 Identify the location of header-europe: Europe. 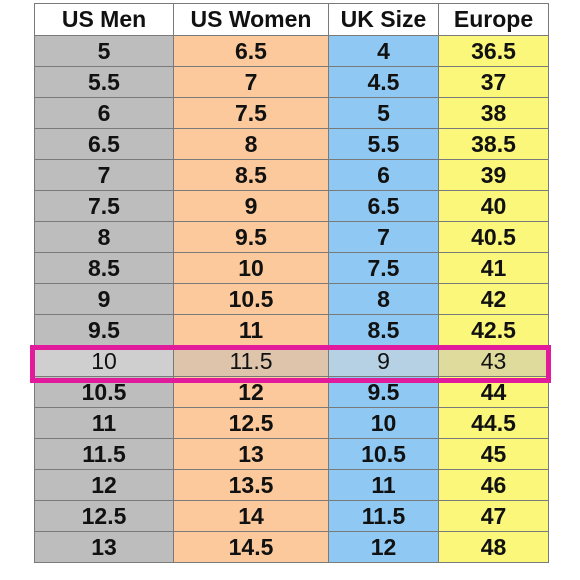
(493, 19).